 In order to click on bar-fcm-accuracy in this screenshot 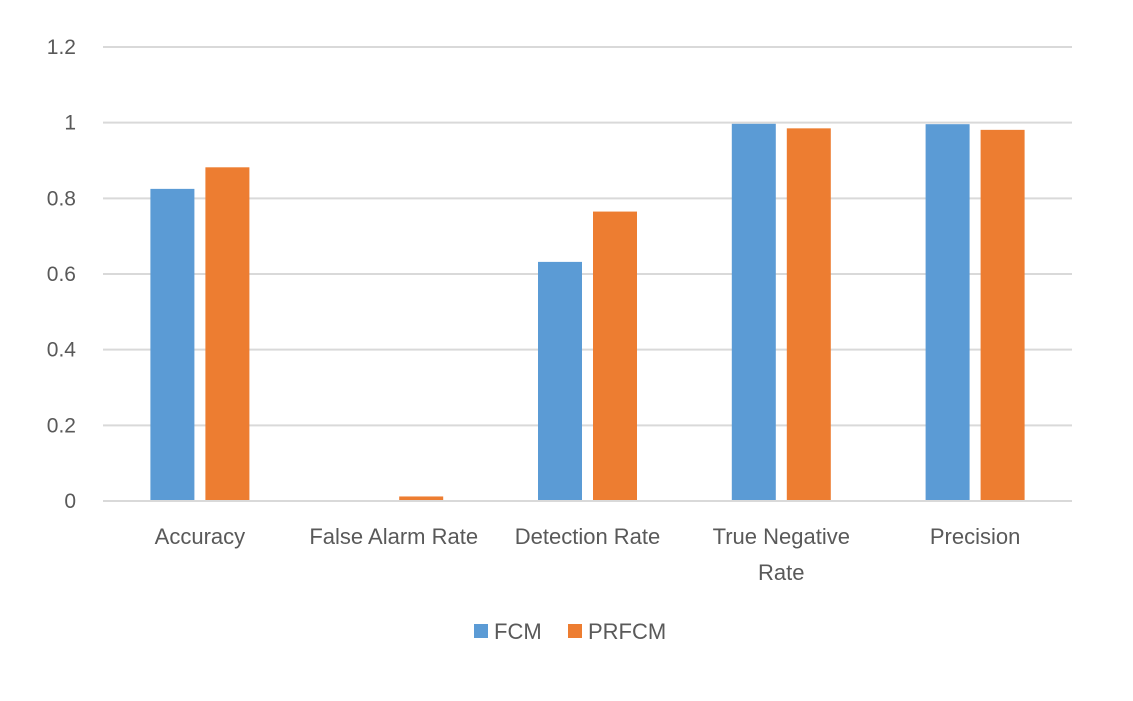, I will do `click(172, 344)`.